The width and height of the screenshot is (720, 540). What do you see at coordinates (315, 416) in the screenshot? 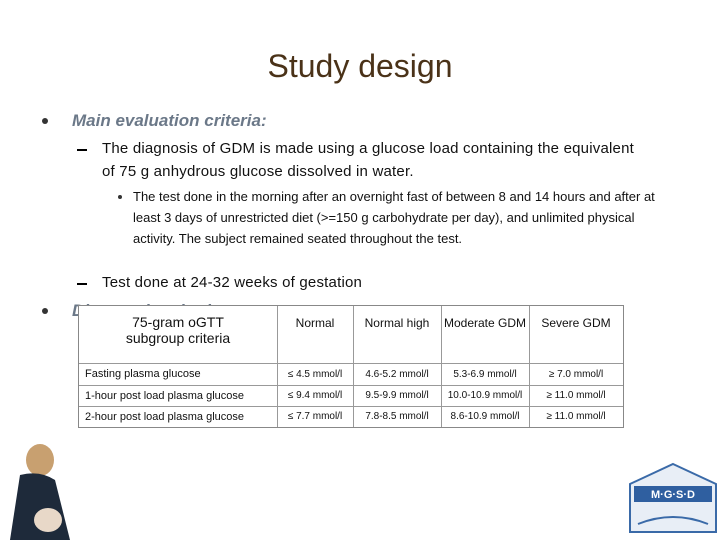
I see `table-cell: ≤ 7.7 mmol/l` at bounding box center [315, 416].